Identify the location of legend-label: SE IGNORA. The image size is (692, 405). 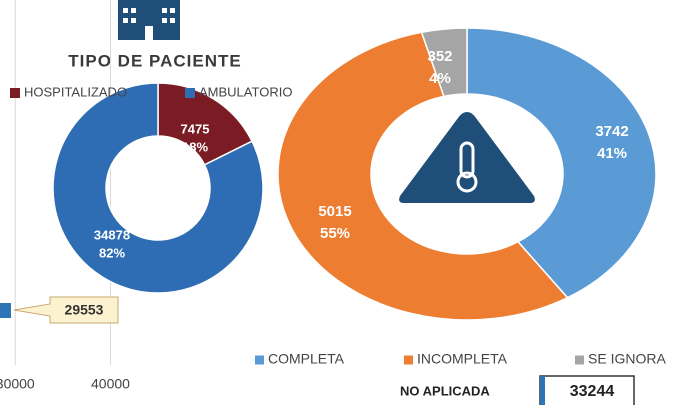
(627, 359).